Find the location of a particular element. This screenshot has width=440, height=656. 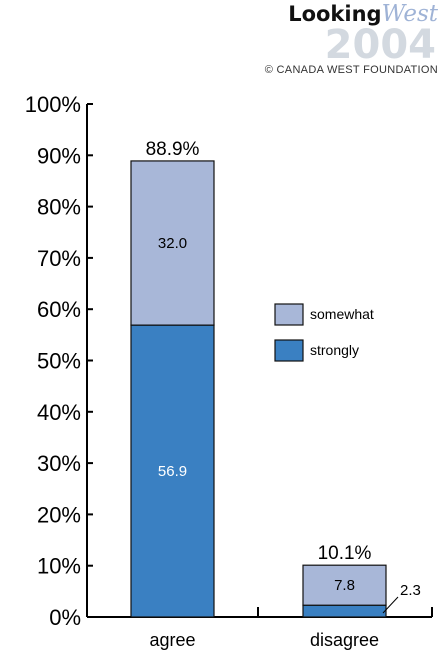

segment-label-somewhat: 32.0 is located at coordinates (172, 243).